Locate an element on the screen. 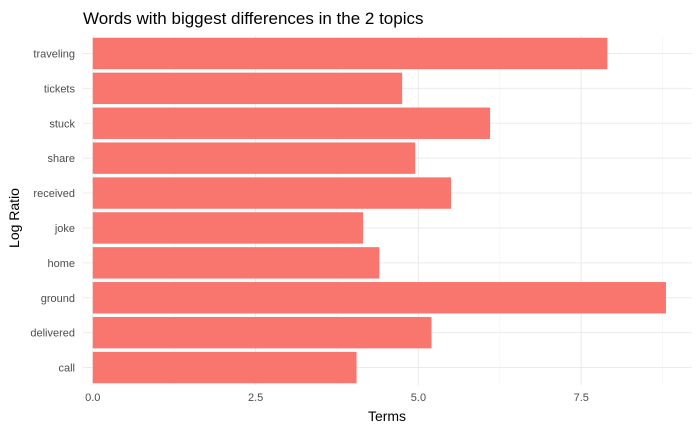 This screenshot has height=432, width=700. bar-home is located at coordinates (236, 263).